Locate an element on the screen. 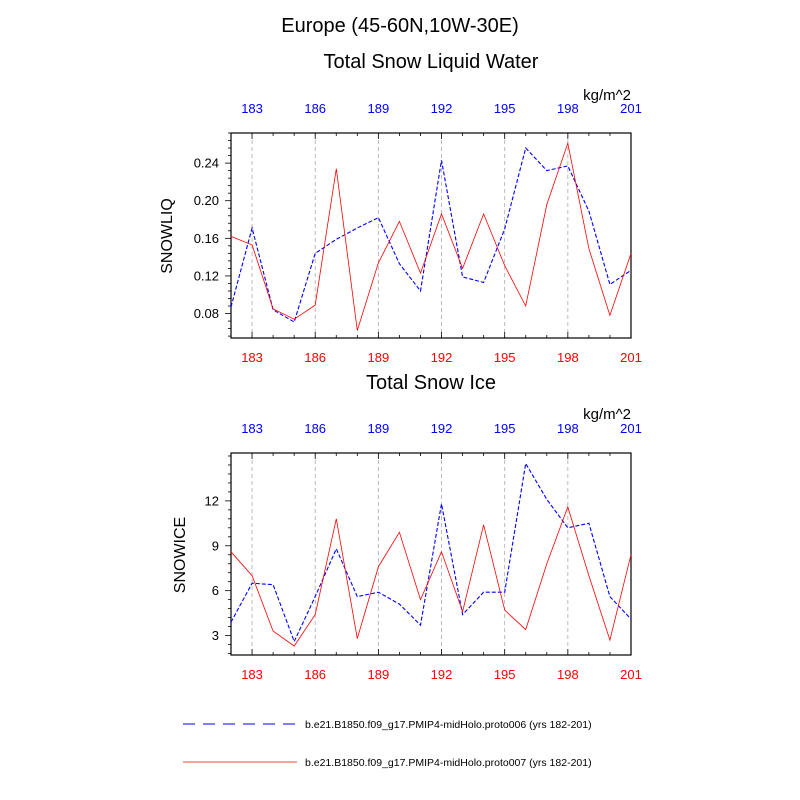 This screenshot has height=800, width=800. units-label-snowliq: kg/m^2 is located at coordinates (607, 95).